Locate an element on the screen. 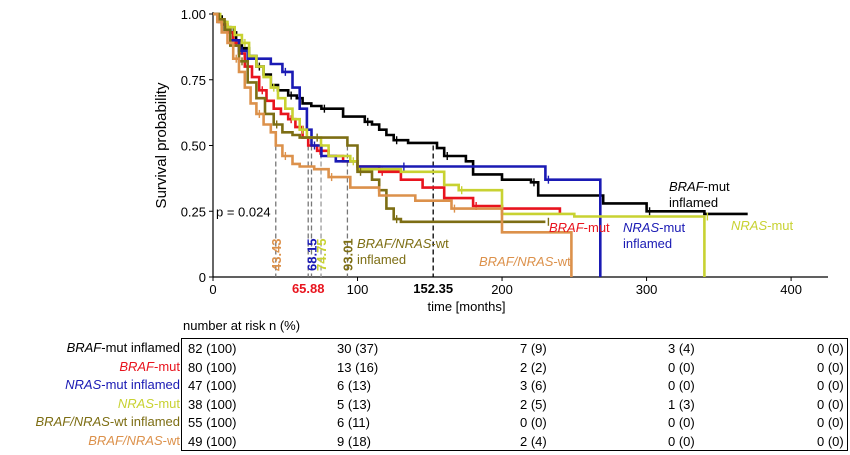 Image resolution: width=850 pixels, height=455 pixels. median-label: 68.15 is located at coordinates (311, 254).